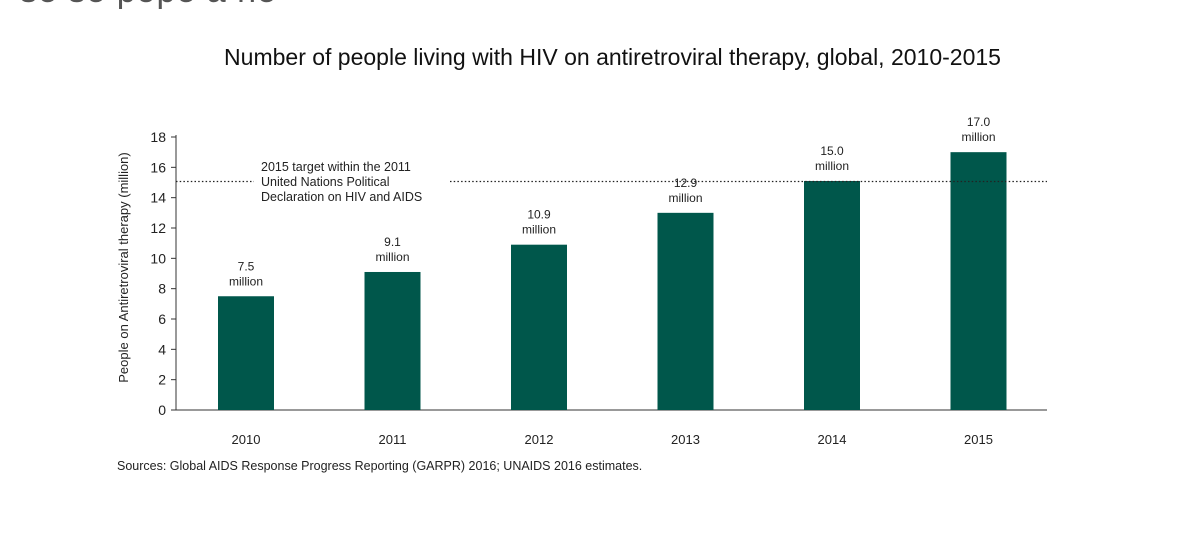  I want to click on x-tick-label: 2013, so click(685, 439).